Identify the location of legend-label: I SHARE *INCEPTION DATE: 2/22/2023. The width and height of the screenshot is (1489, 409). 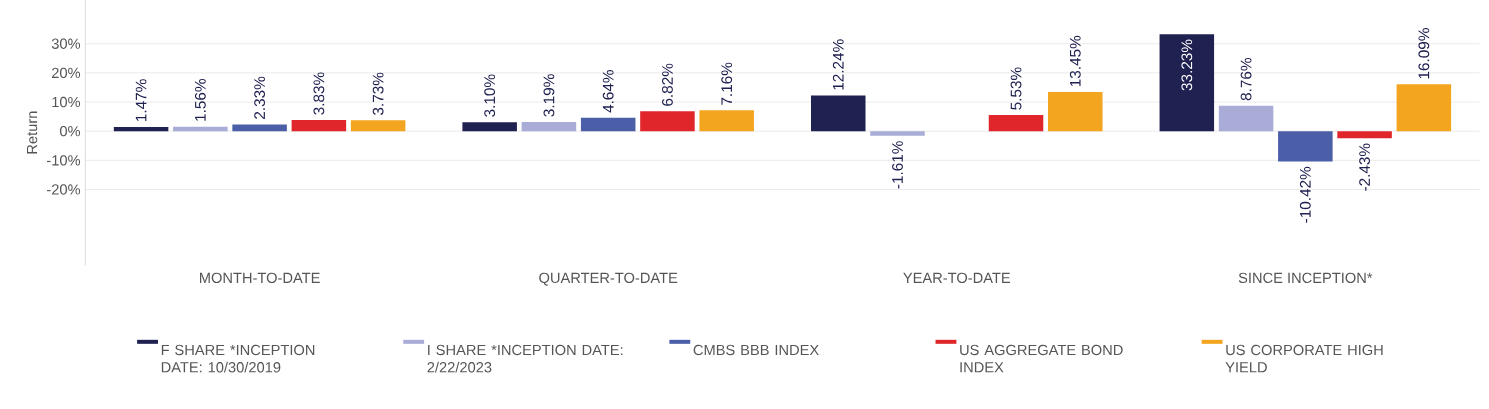
(525, 358).